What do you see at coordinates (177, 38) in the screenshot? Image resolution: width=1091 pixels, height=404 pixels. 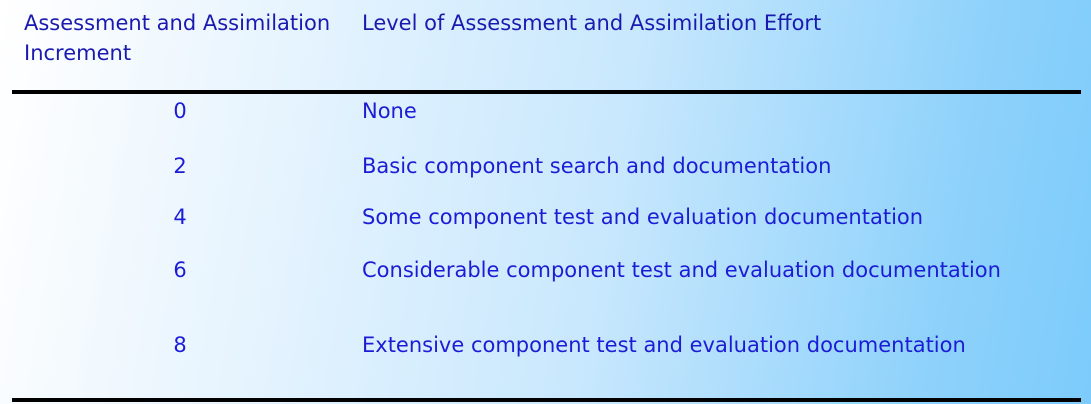 I see `header-increment: Assessment and Assimilation Increment` at bounding box center [177, 38].